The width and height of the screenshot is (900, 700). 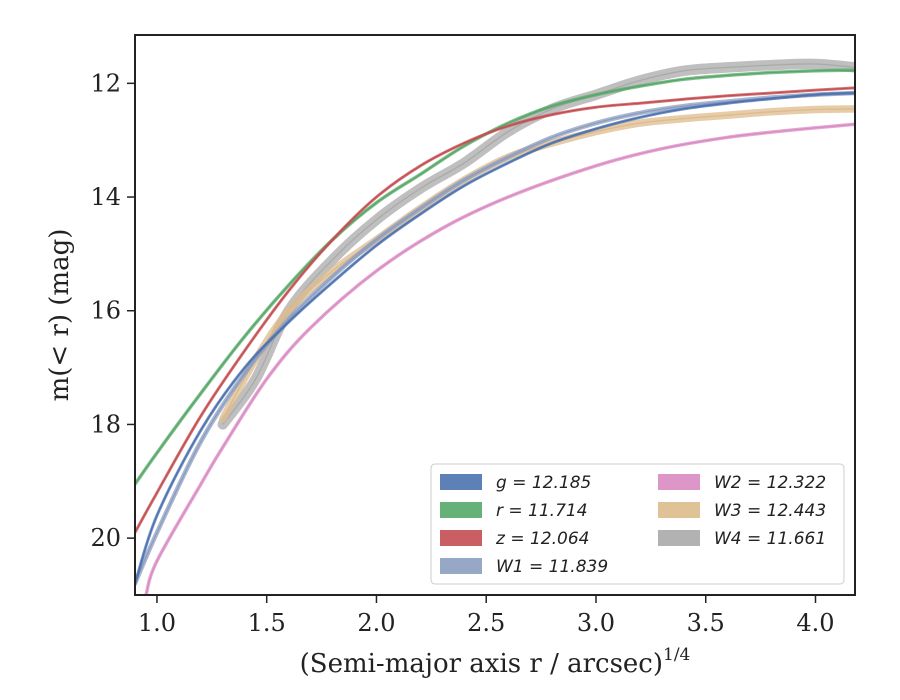 What do you see at coordinates (596, 623) in the screenshot?
I see `x-tick-label: 3.0` at bounding box center [596, 623].